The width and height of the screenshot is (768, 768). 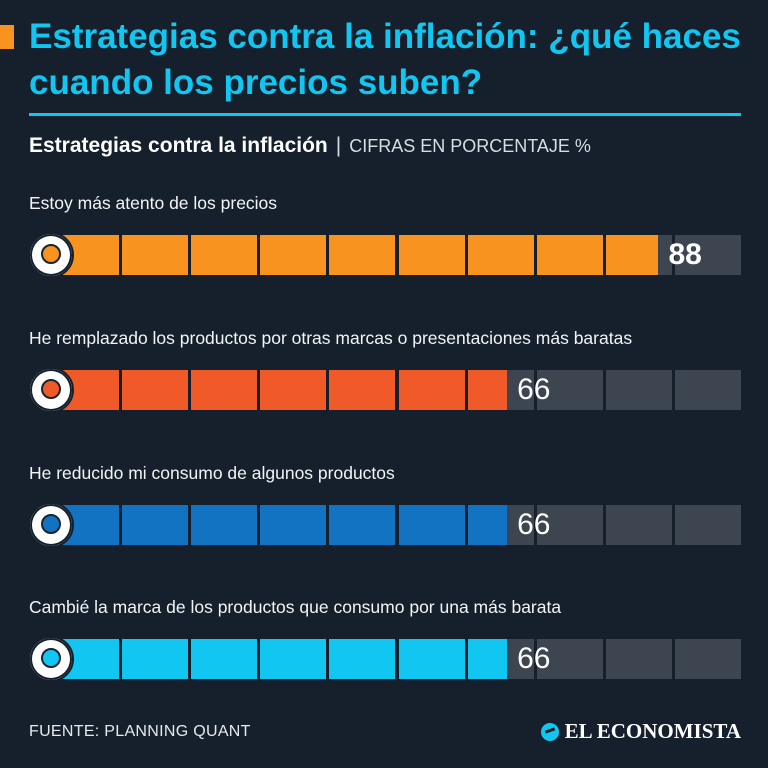 What do you see at coordinates (178, 145) in the screenshot?
I see `chart-title: Estrategias contra la inflación` at bounding box center [178, 145].